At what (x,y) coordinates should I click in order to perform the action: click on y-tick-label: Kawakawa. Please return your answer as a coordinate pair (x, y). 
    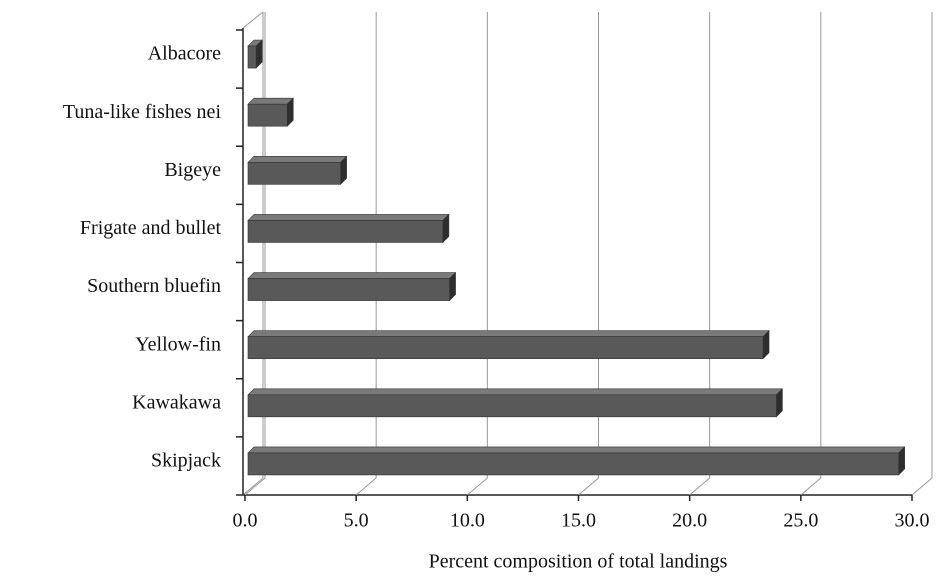
    Looking at the image, I should click on (176, 402).